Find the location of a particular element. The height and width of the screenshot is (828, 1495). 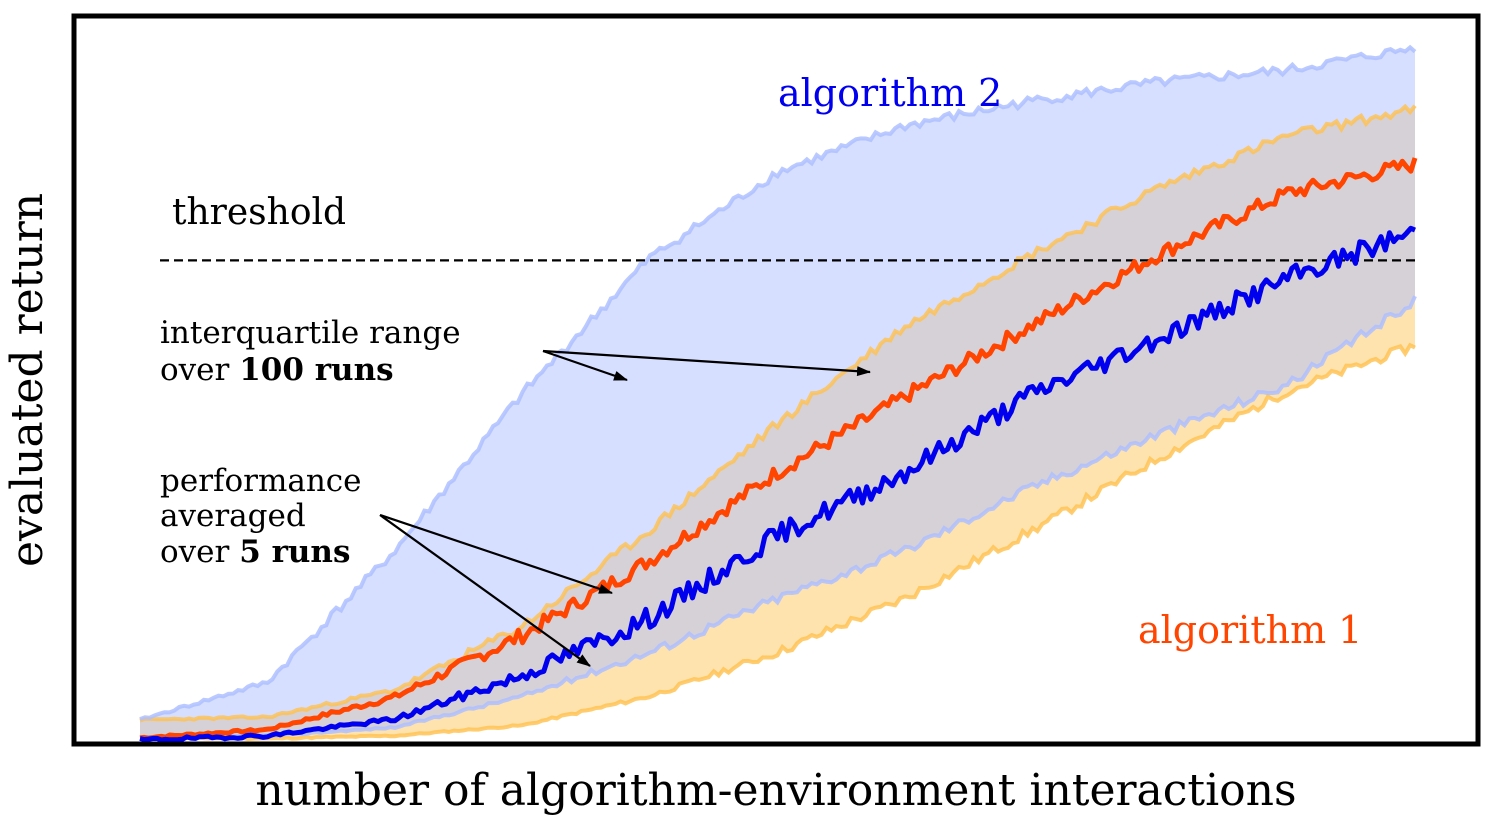

annotation-algorithm-2: algorithm 2 is located at coordinates (890, 93).